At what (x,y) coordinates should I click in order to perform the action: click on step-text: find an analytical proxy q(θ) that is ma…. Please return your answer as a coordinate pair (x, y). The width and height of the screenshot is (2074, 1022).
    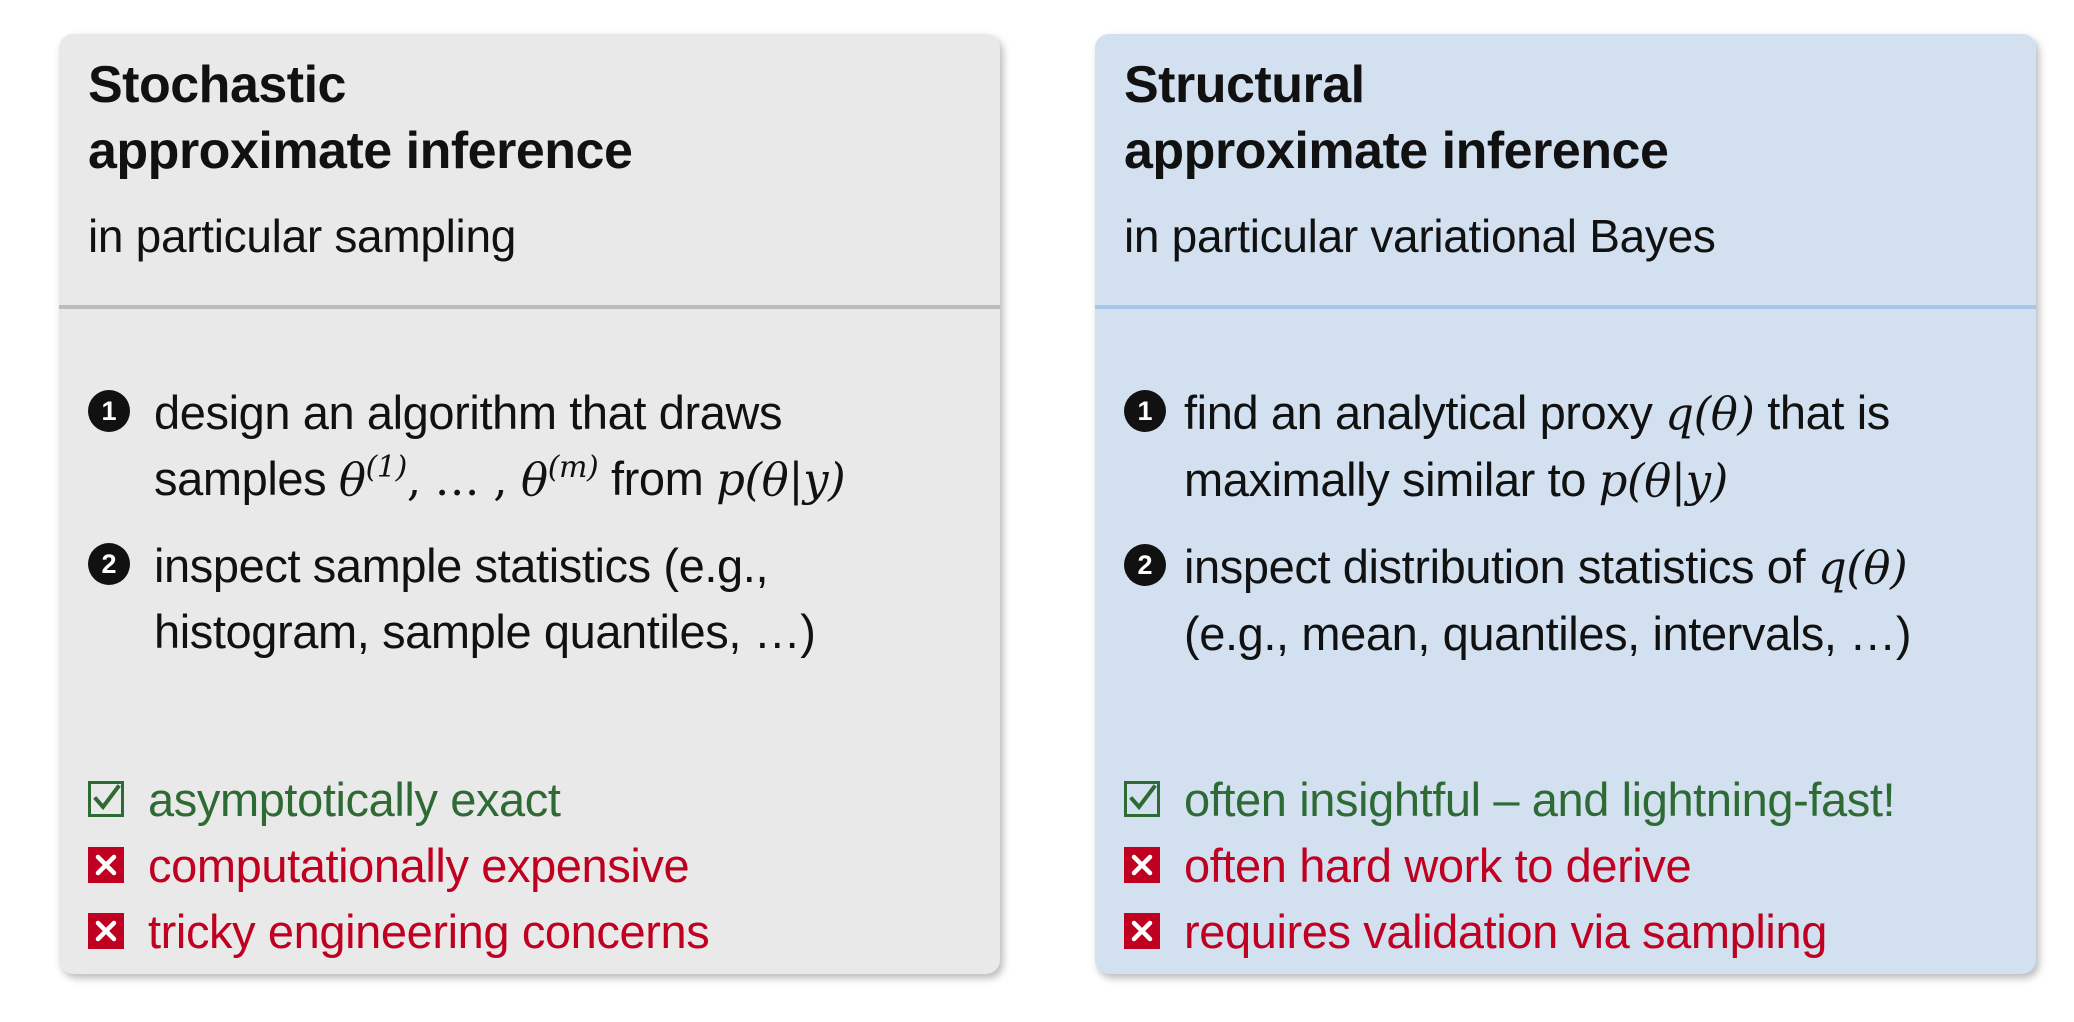
    Looking at the image, I should click on (1537, 447).